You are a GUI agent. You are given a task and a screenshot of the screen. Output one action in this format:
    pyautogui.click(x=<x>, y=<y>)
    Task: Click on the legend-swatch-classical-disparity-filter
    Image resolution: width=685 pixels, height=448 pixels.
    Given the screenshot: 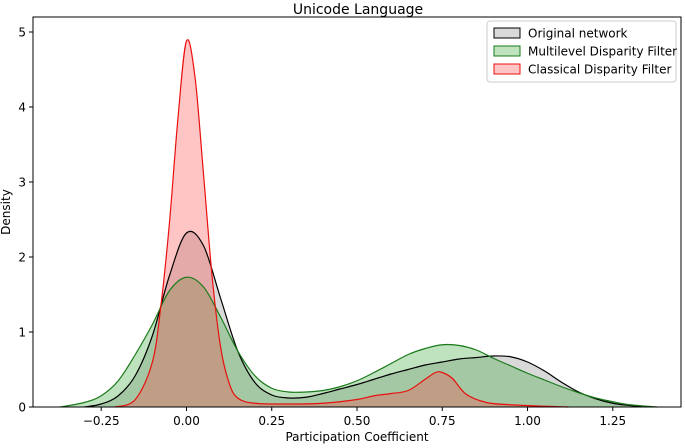 What is the action you would take?
    pyautogui.click(x=507, y=69)
    